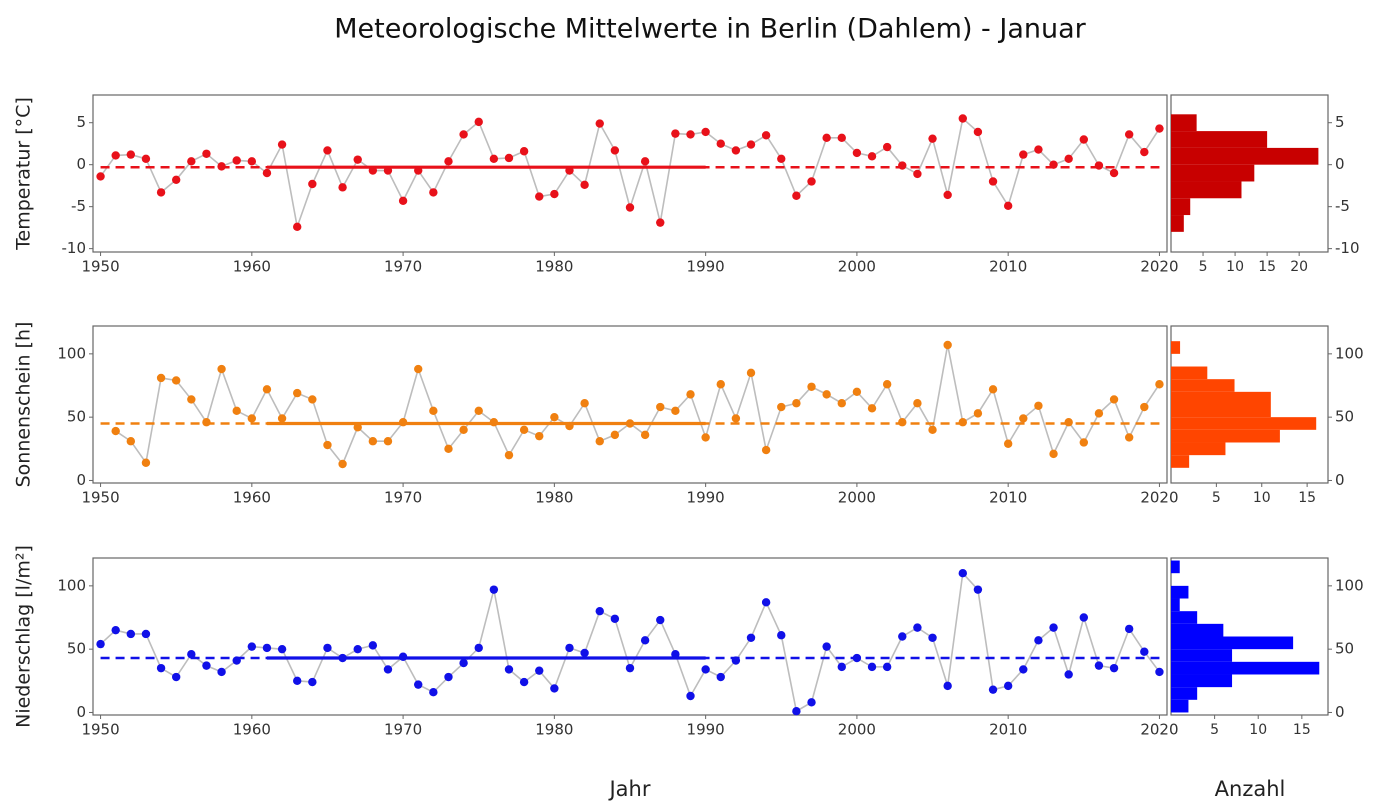 This screenshot has width=1384, height=805. What do you see at coordinates (628, 789) in the screenshot?
I see `x-axis-label: Jahr` at bounding box center [628, 789].